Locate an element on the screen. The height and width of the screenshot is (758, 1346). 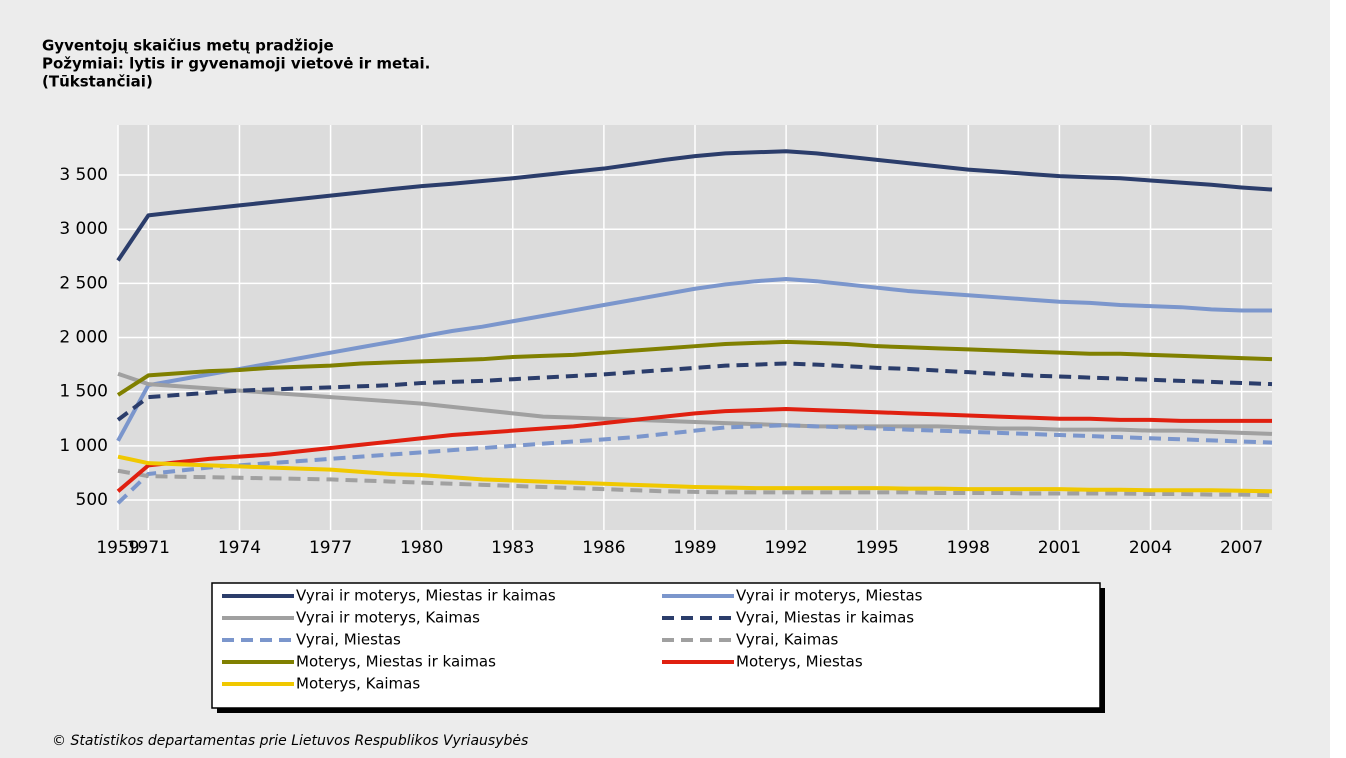
x-tick-label: 1974 is located at coordinates (239, 548).